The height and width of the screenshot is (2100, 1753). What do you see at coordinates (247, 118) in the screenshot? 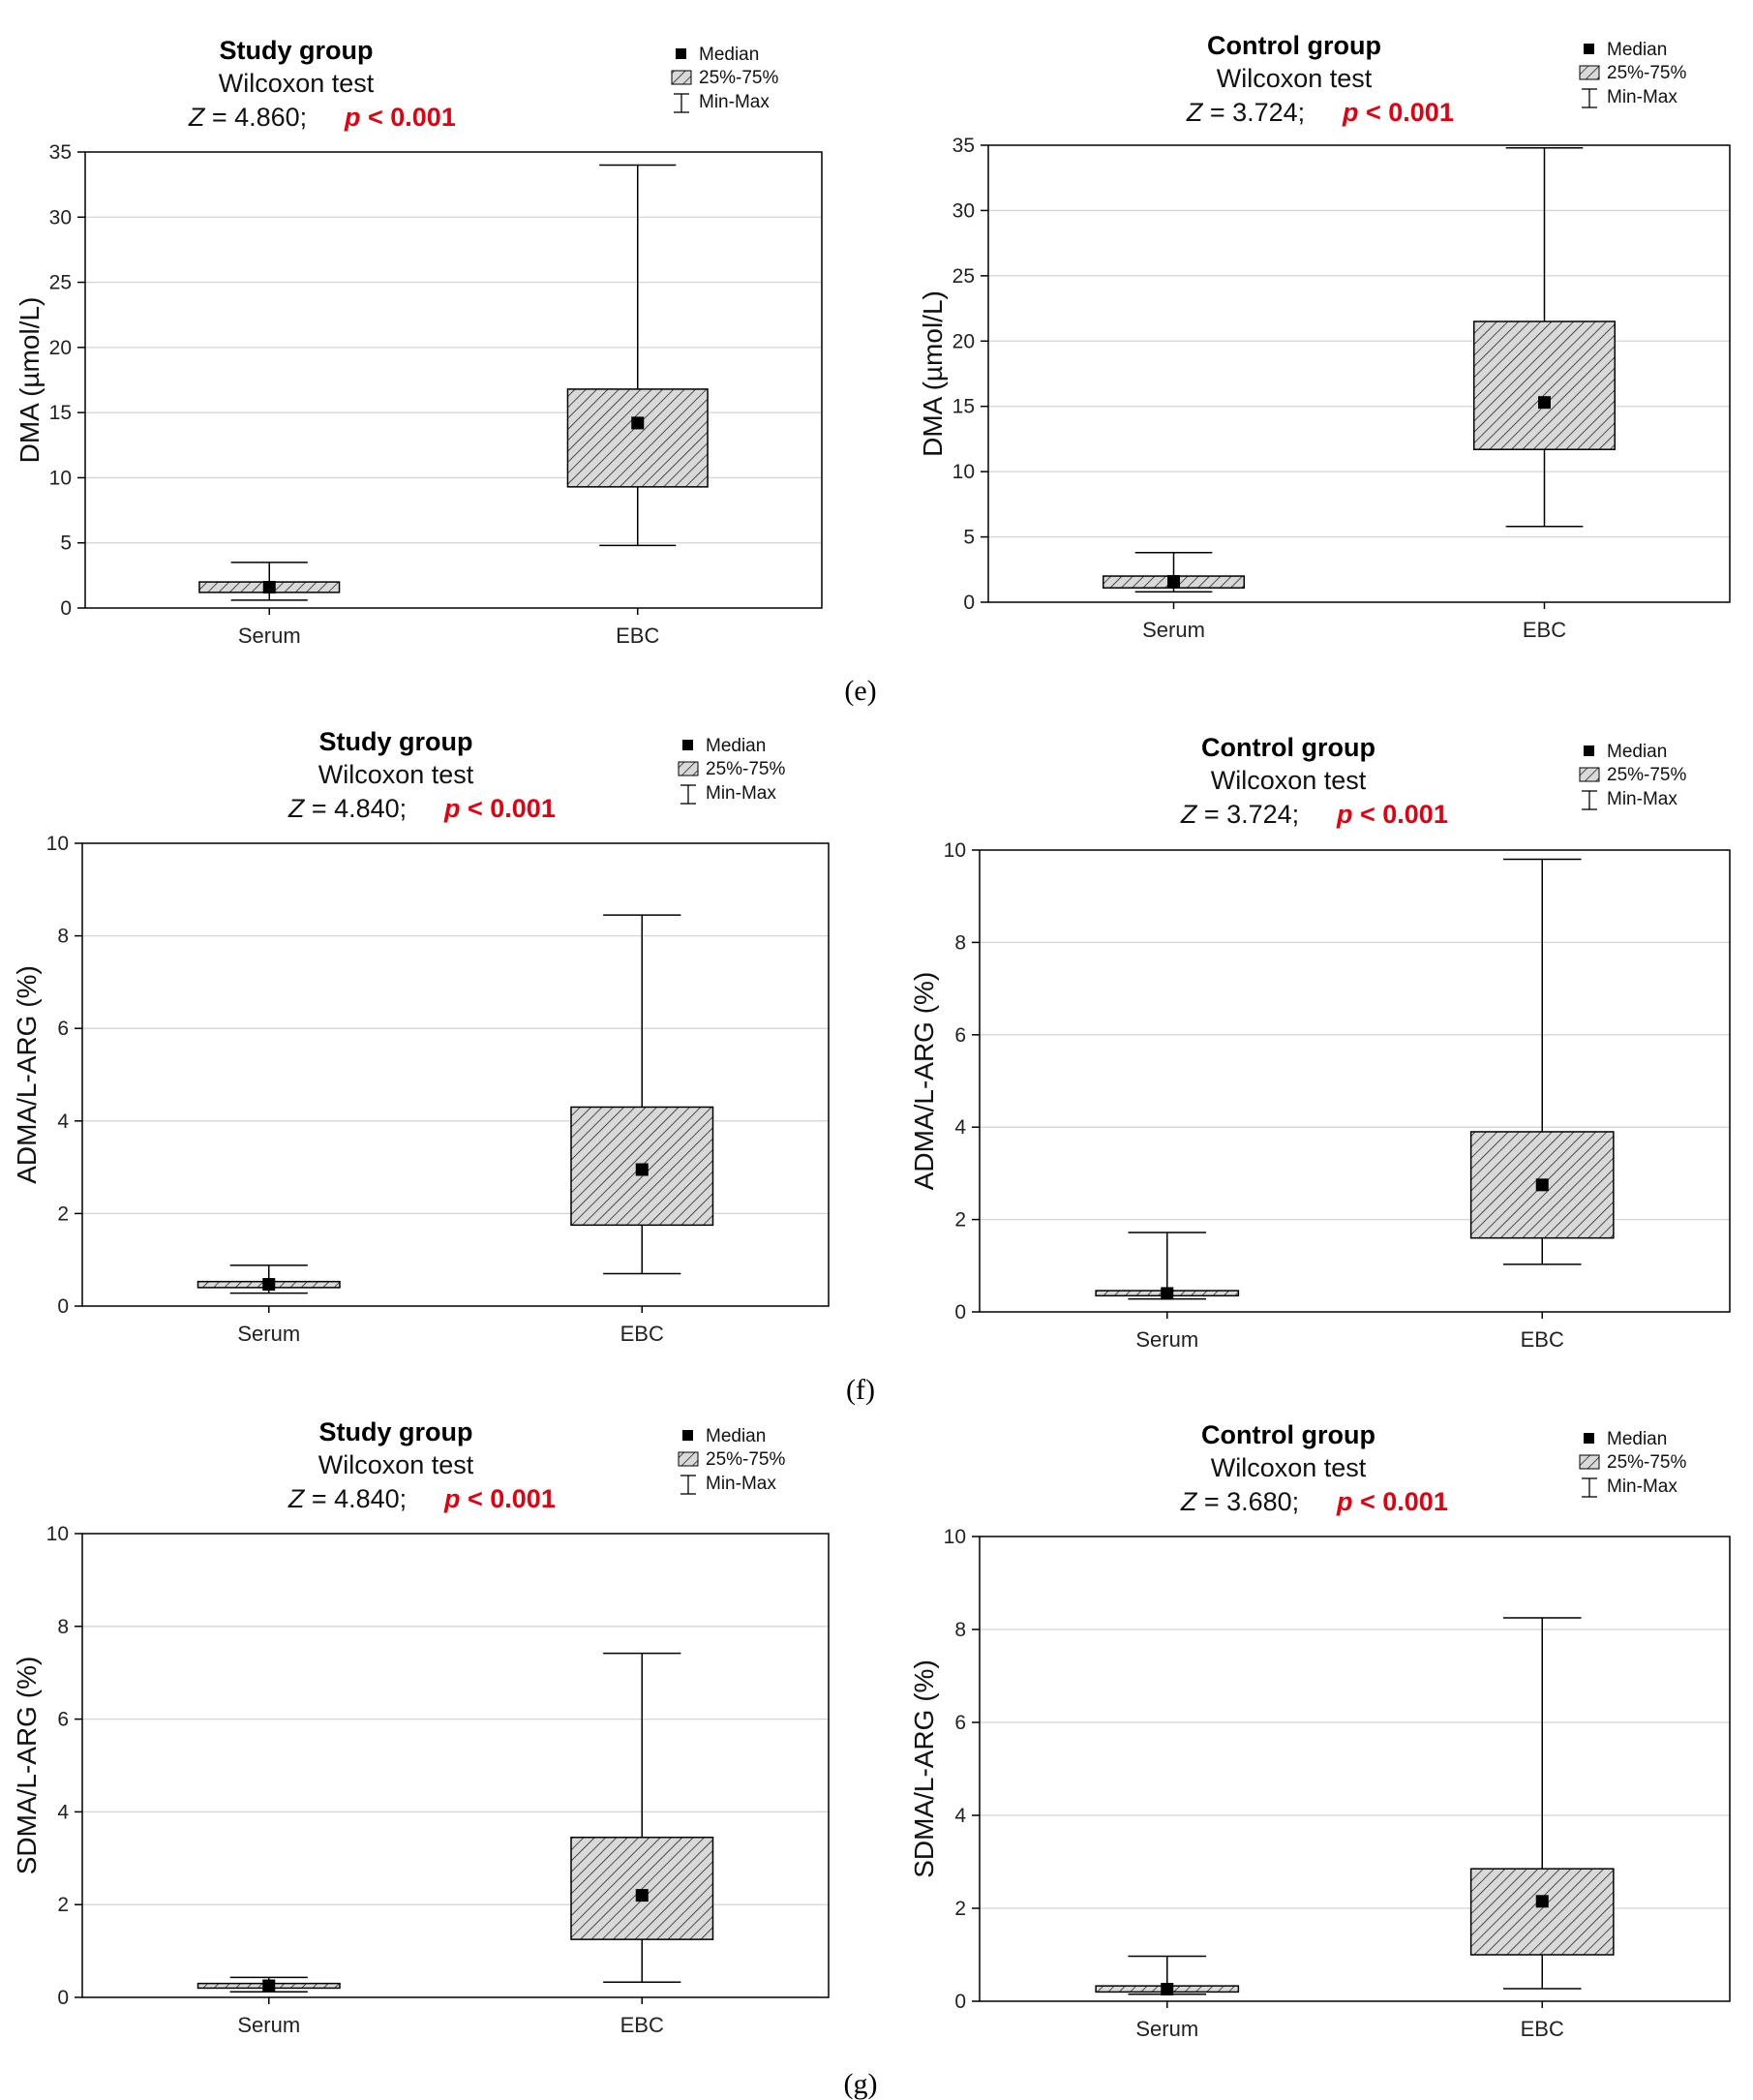
I see `e-study-test-statistic: Z = 4.860;` at bounding box center [247, 118].